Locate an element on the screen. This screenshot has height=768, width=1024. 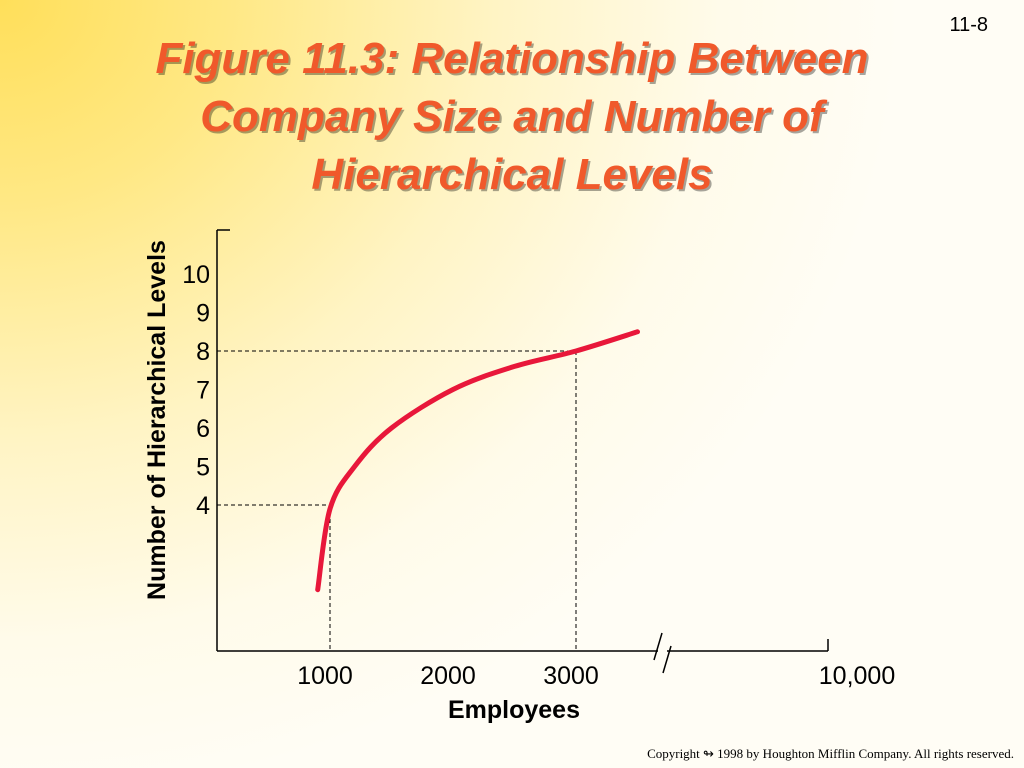
slide-number: 11-8 is located at coordinates (968, 25).